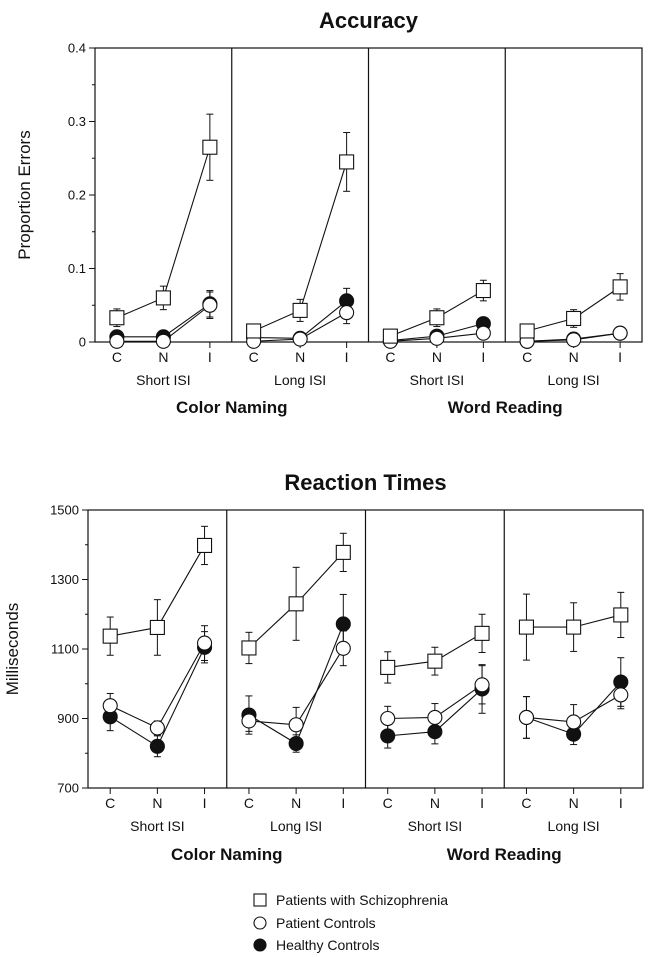 This screenshot has height=957, width=653. Describe the element at coordinates (82, 342) in the screenshot. I see `y-tick-label: 0` at that location.